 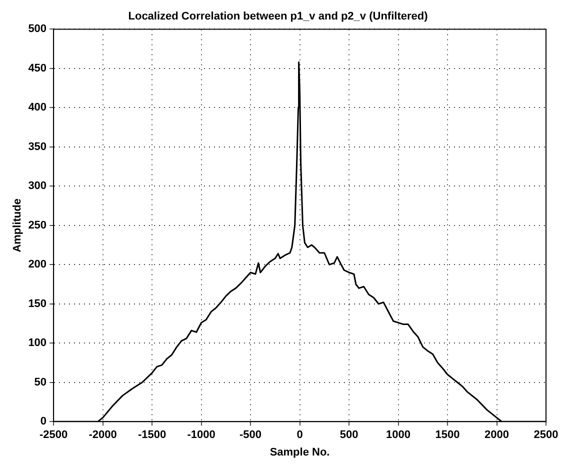 What do you see at coordinates (37, 264) in the screenshot?
I see `y-tick-label: 200` at bounding box center [37, 264].